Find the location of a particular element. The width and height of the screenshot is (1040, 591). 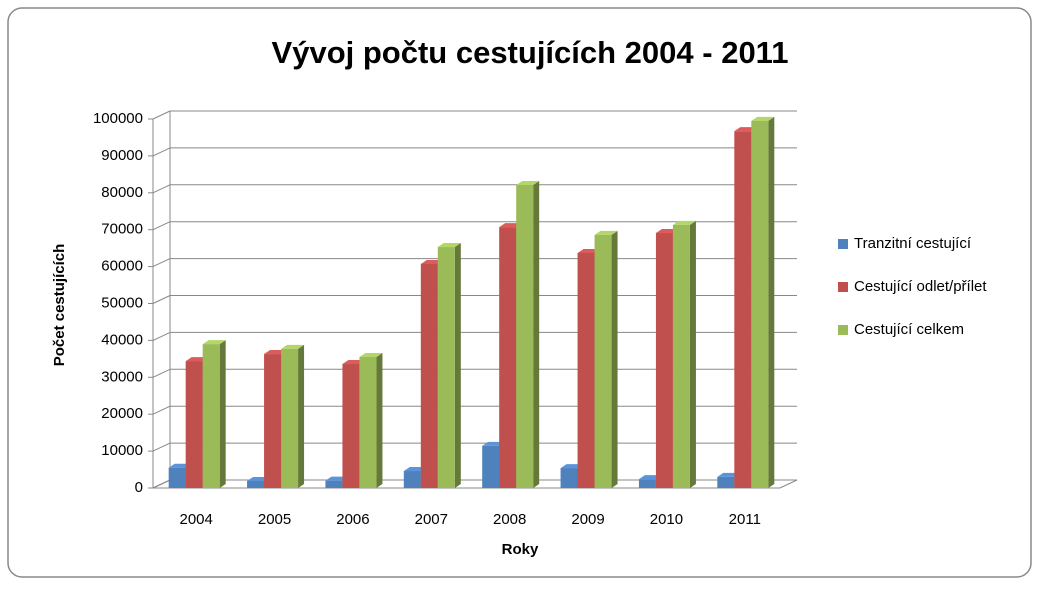

x-tick-label: 2005 is located at coordinates (274, 519).